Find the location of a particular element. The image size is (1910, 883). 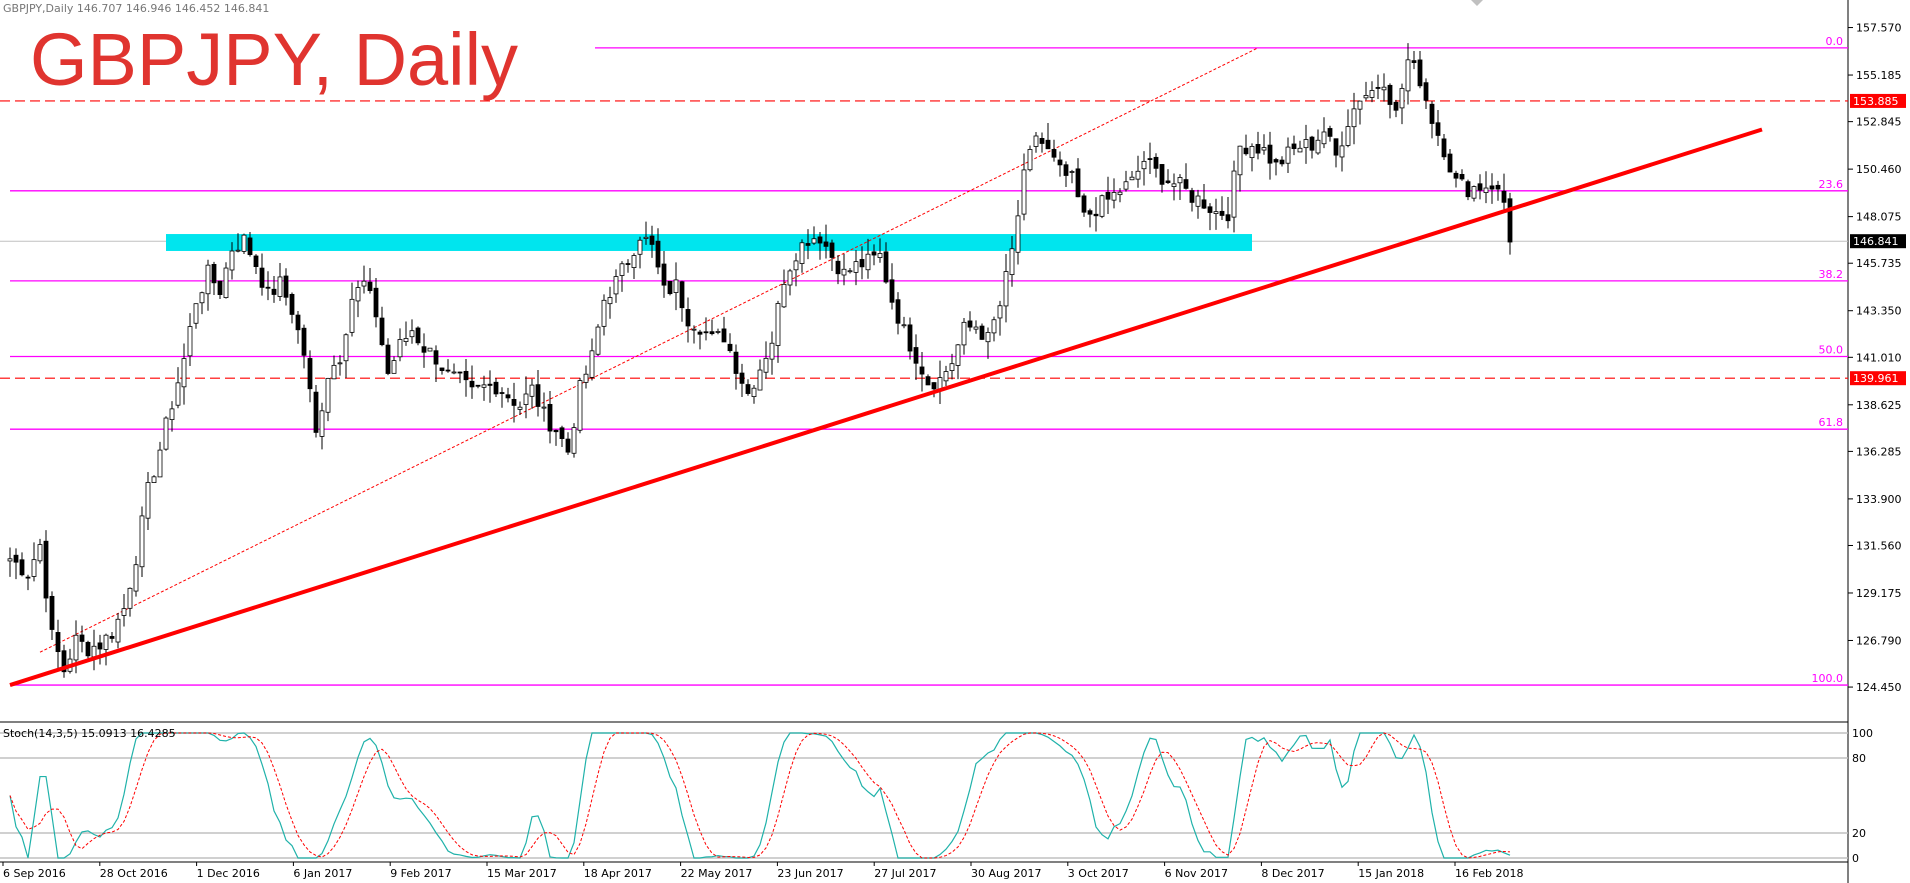

price-marker-label: 153.885 is located at coordinates (1876, 101).